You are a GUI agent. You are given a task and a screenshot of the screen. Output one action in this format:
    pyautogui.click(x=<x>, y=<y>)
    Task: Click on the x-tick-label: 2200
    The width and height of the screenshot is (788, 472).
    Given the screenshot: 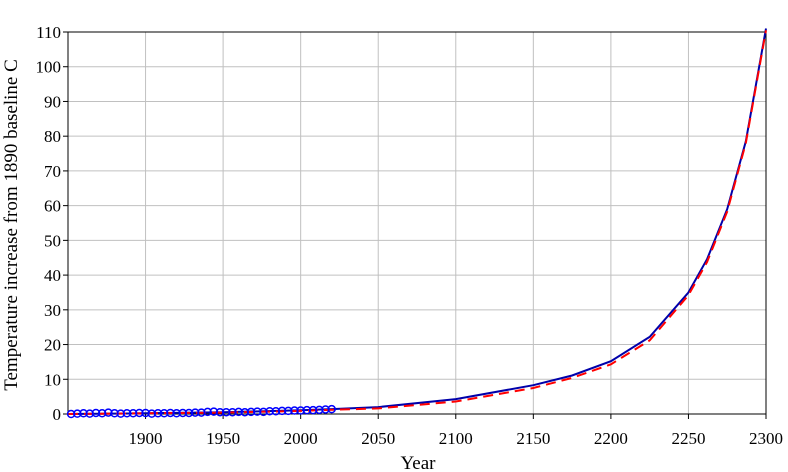 What is the action you would take?
    pyautogui.click(x=611, y=438)
    